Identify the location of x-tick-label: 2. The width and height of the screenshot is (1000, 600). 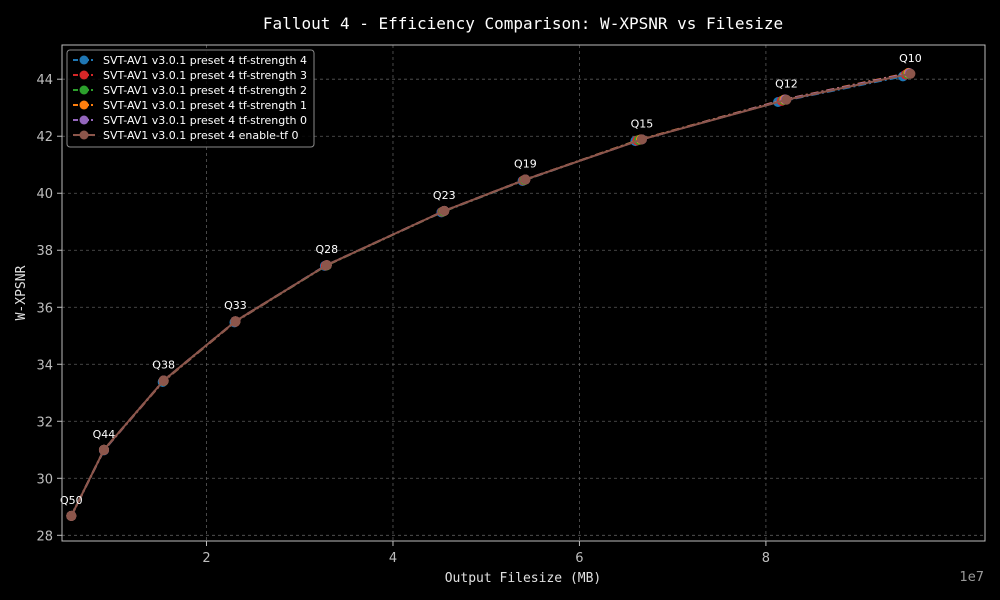
(206, 558).